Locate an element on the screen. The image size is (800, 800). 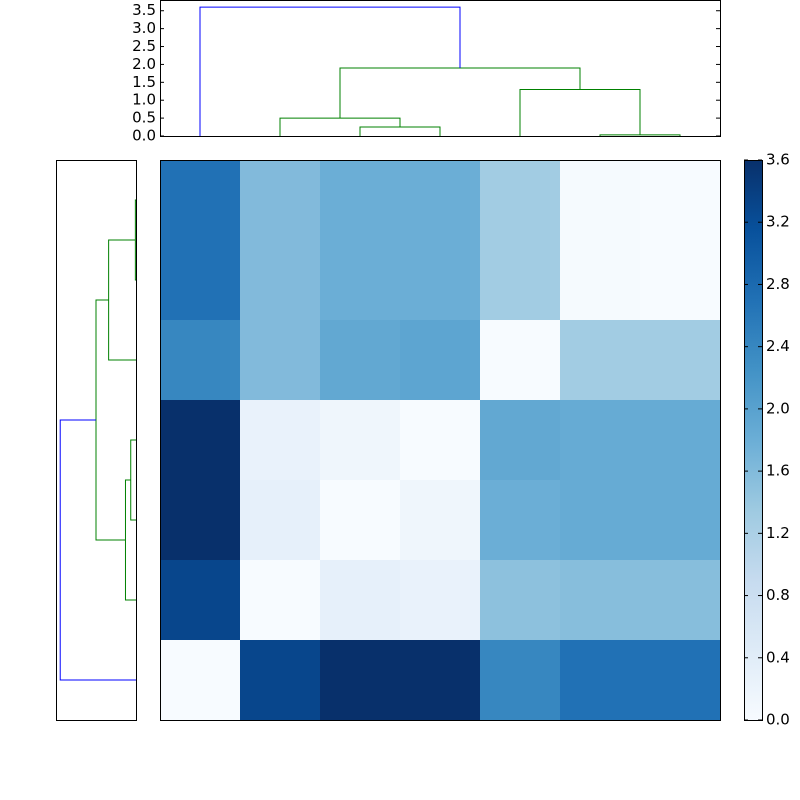
y-tick-label: 3.5 is located at coordinates (144, 10).